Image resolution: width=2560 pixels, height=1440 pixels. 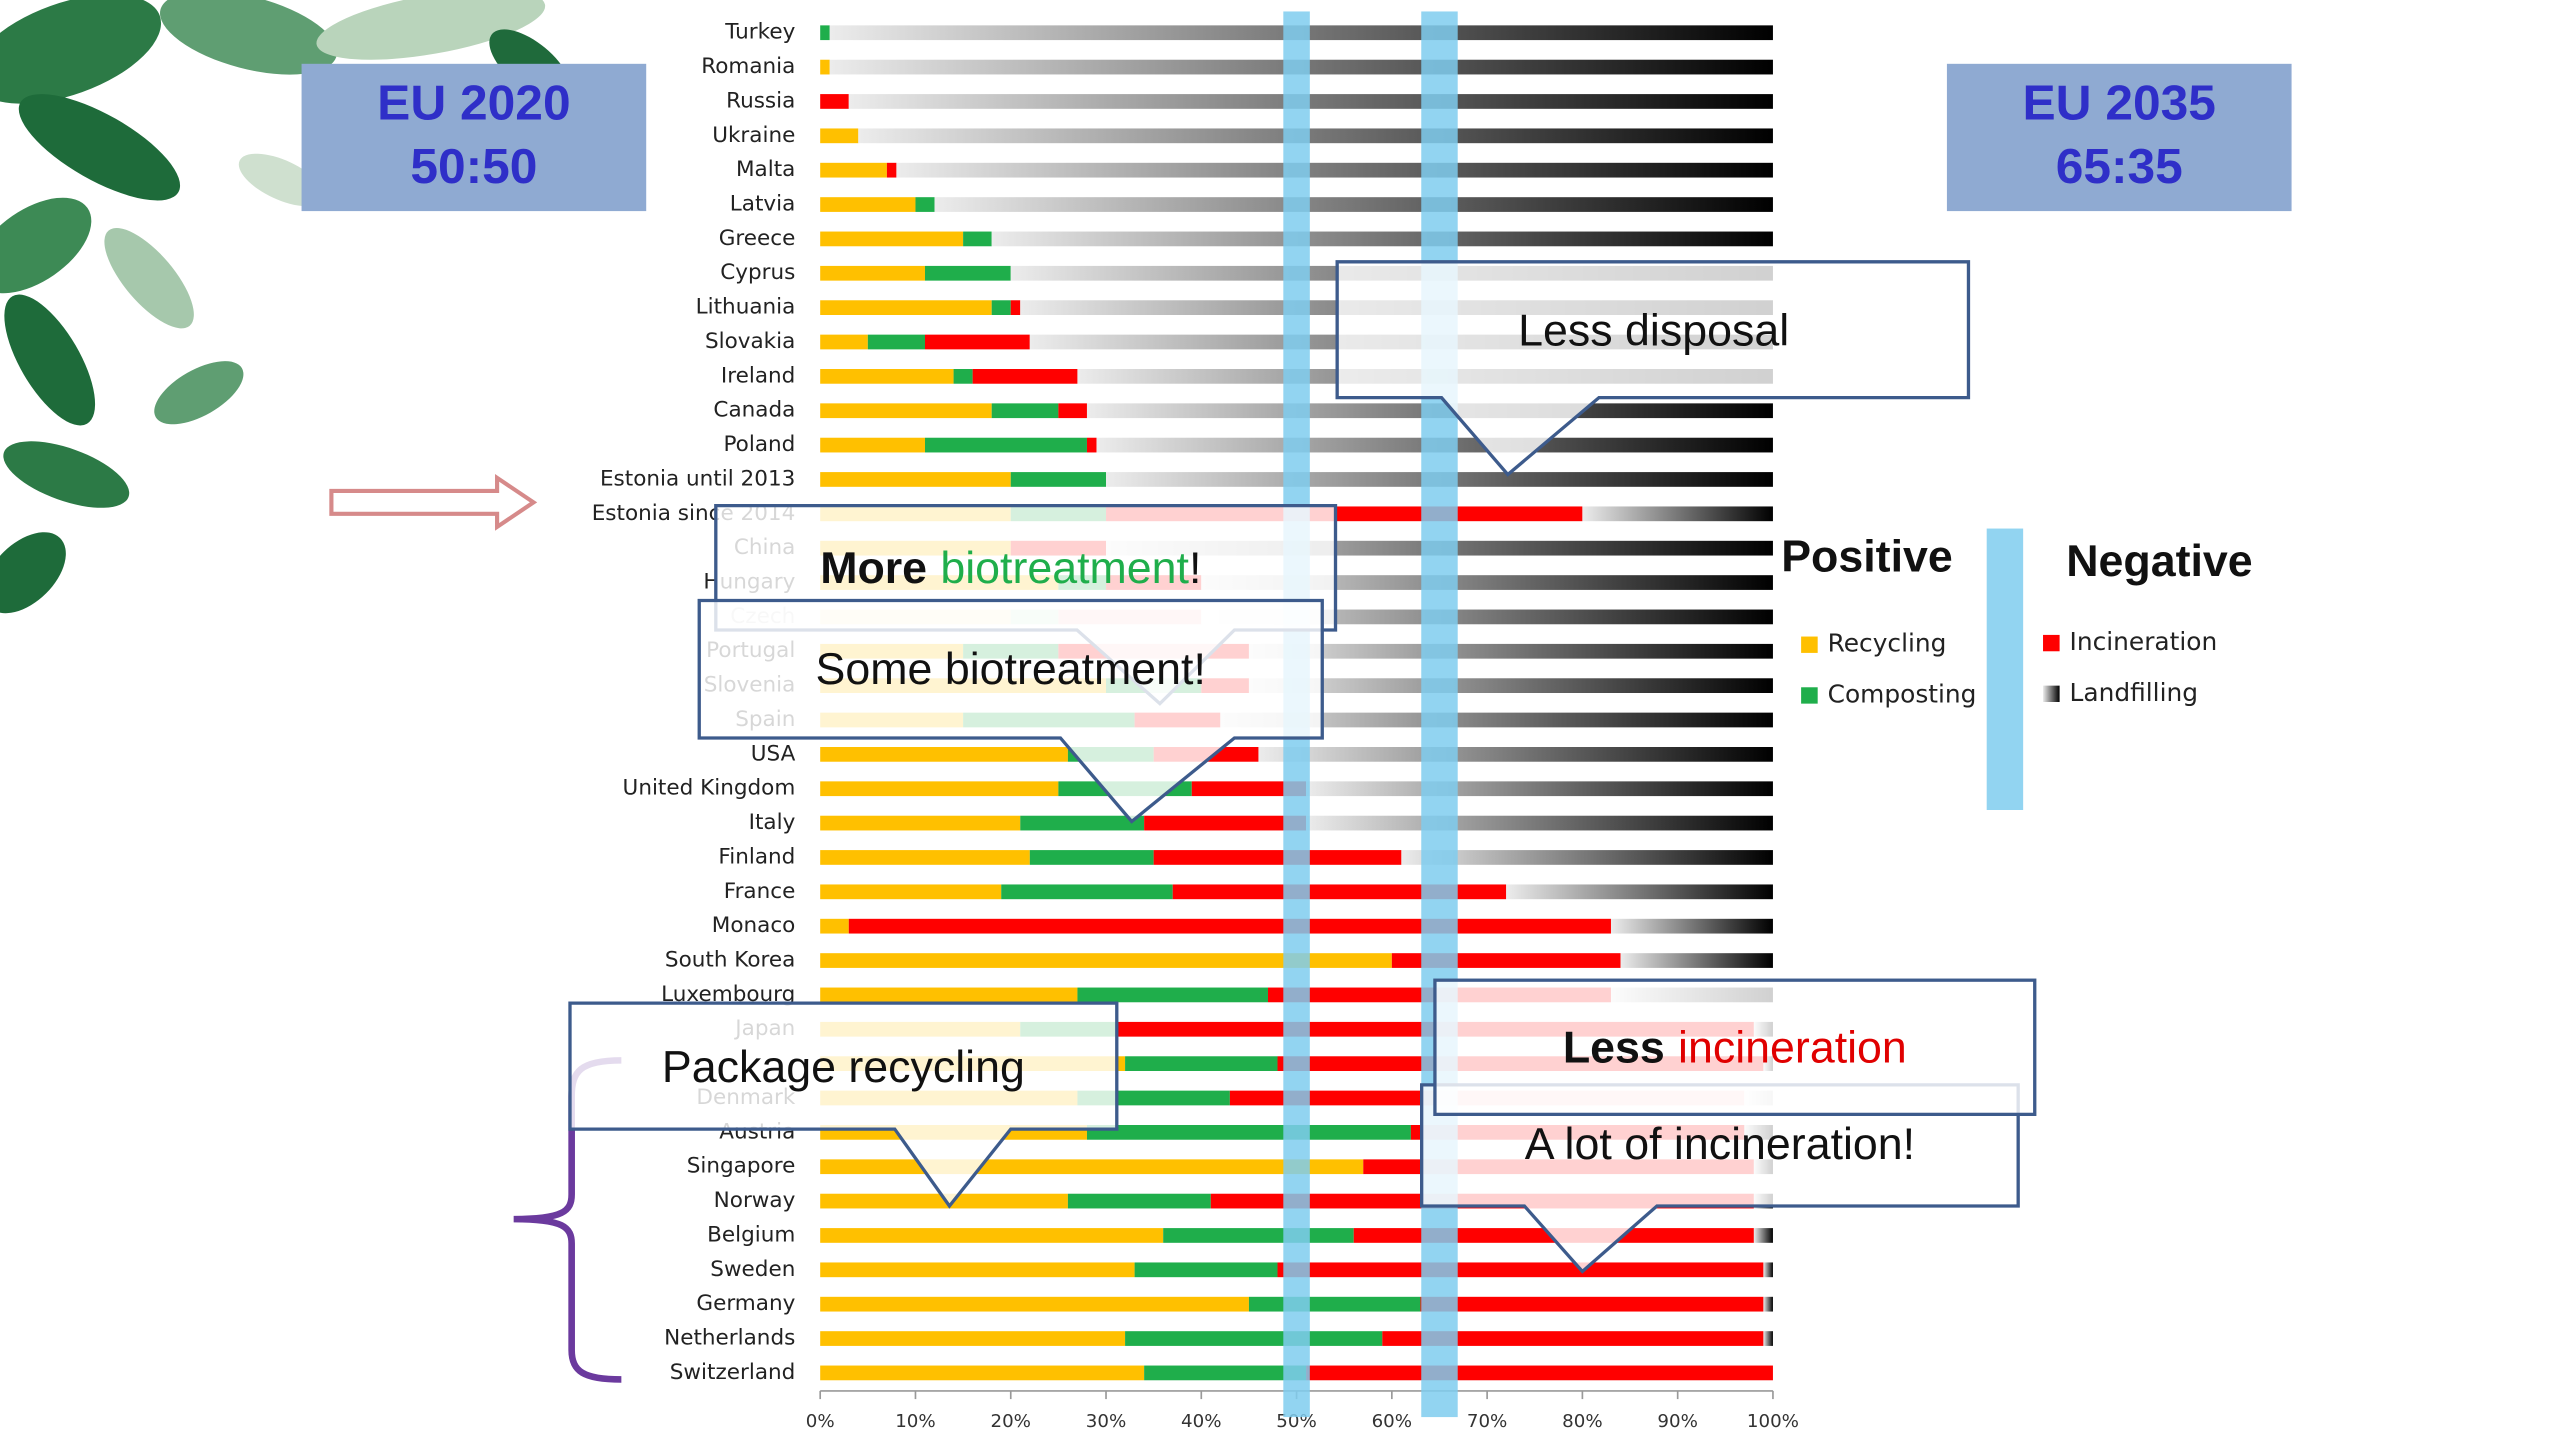 I want to click on x-tick-label: 60%, so click(x=1392, y=1421).